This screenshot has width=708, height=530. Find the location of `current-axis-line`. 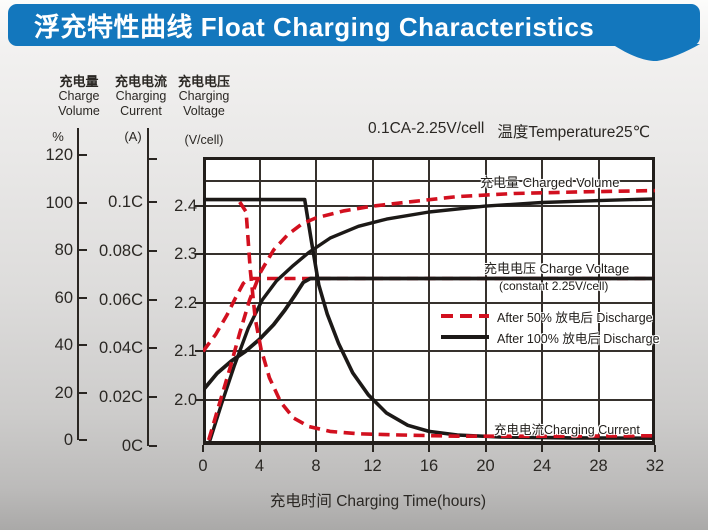

current-axis-line is located at coordinates (148, 287).